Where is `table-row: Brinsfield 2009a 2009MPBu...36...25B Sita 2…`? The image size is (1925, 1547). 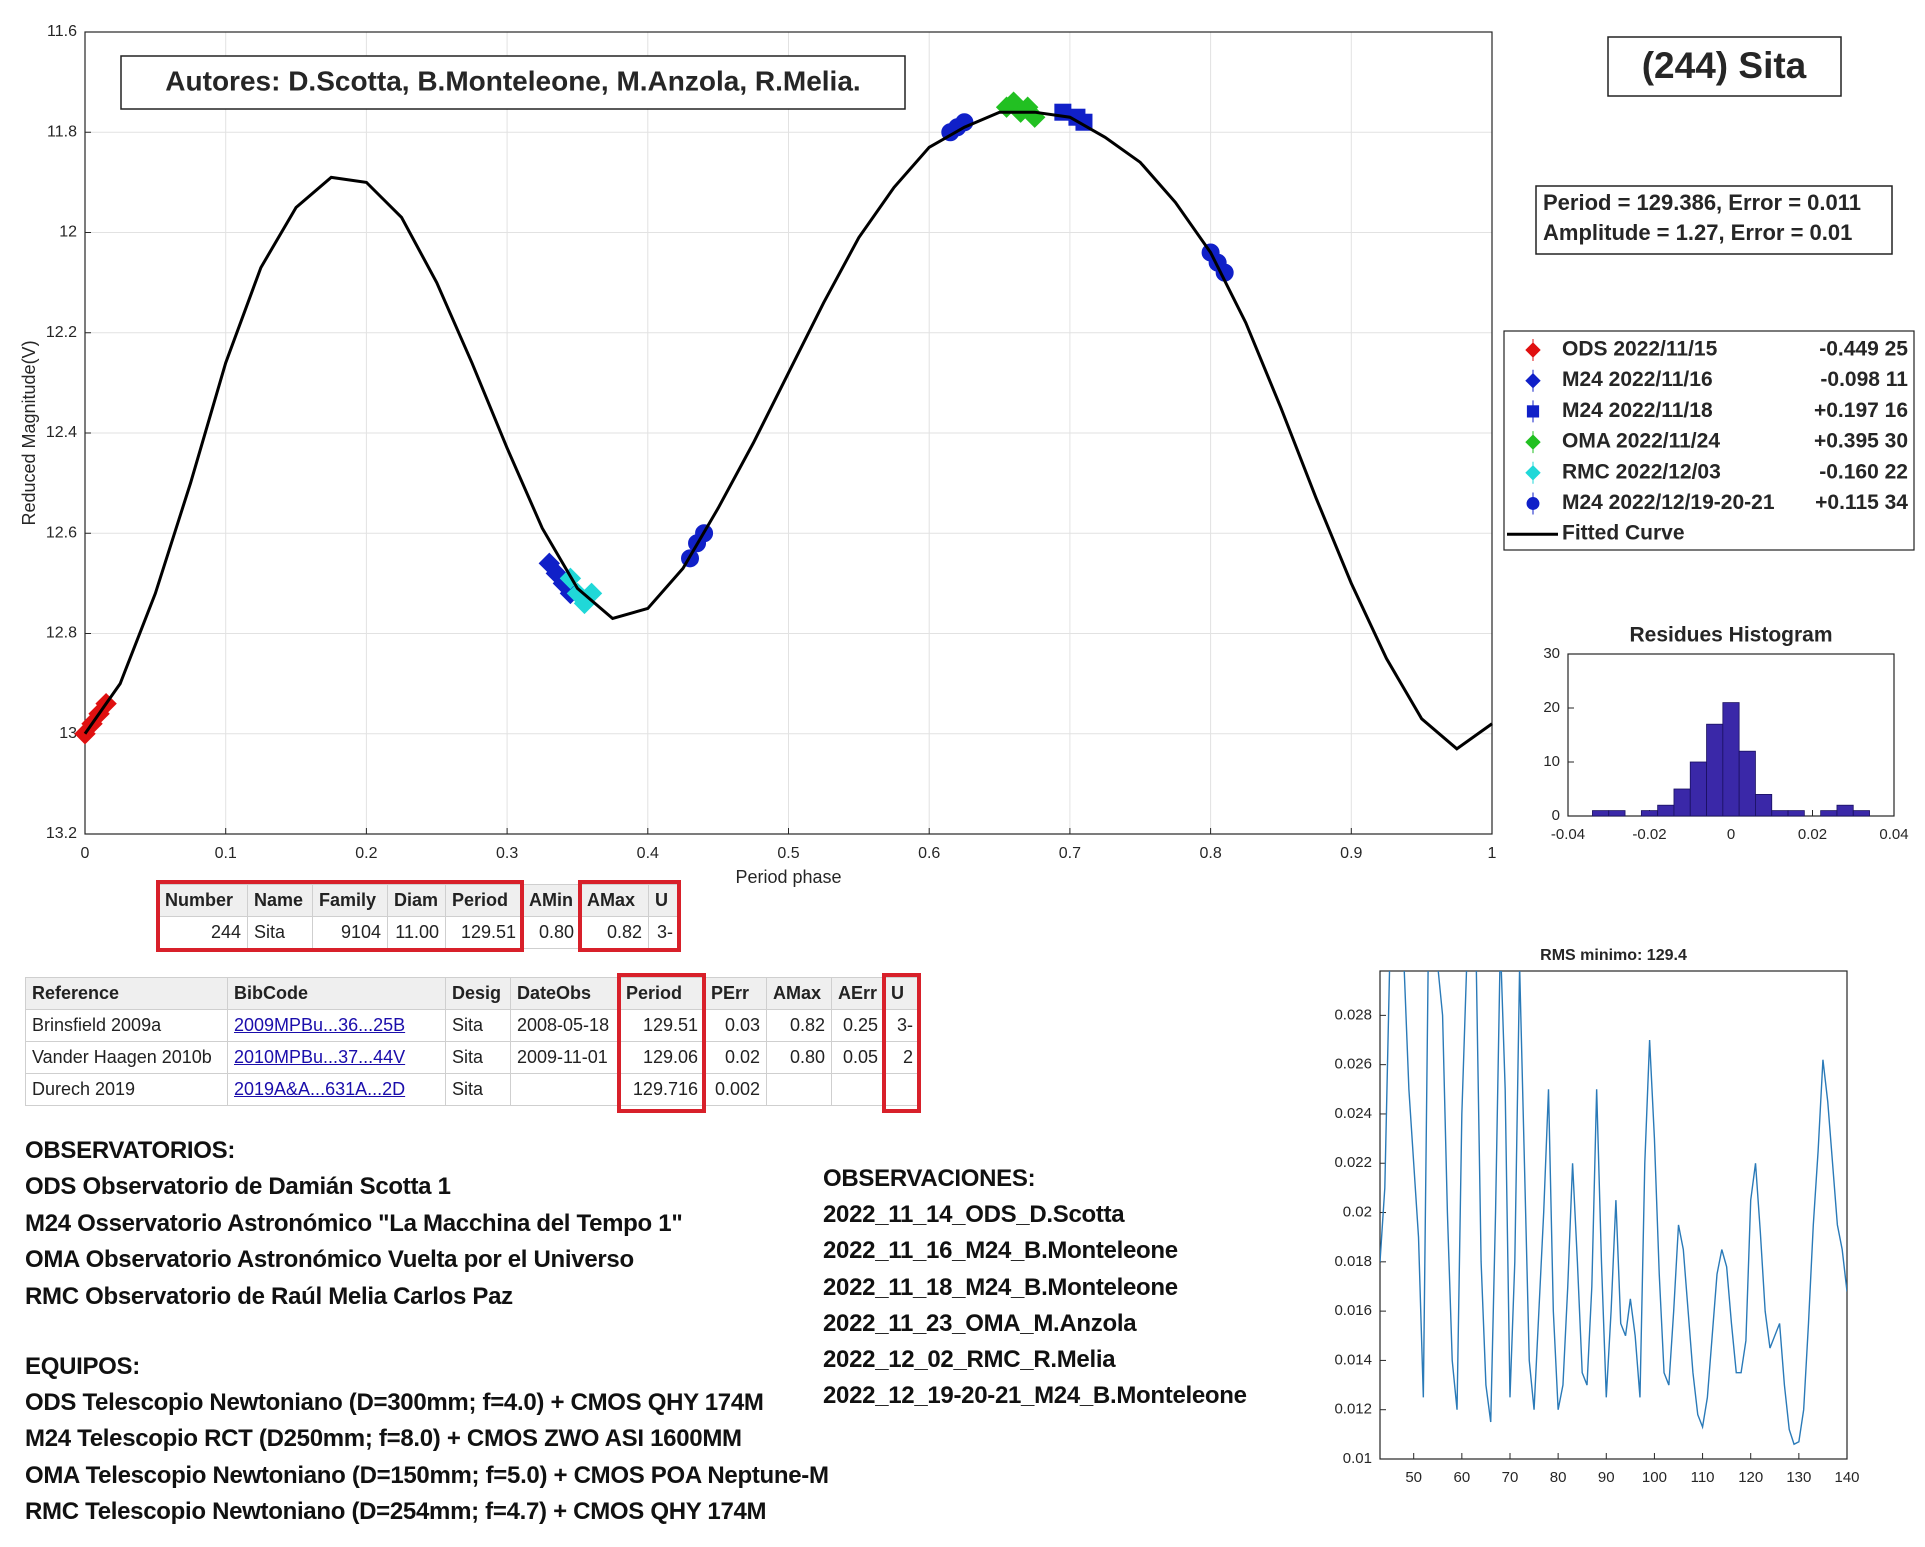 table-row: Brinsfield 2009a 2009MPBu...36...25B Sita 2… is located at coordinates (472, 1025).